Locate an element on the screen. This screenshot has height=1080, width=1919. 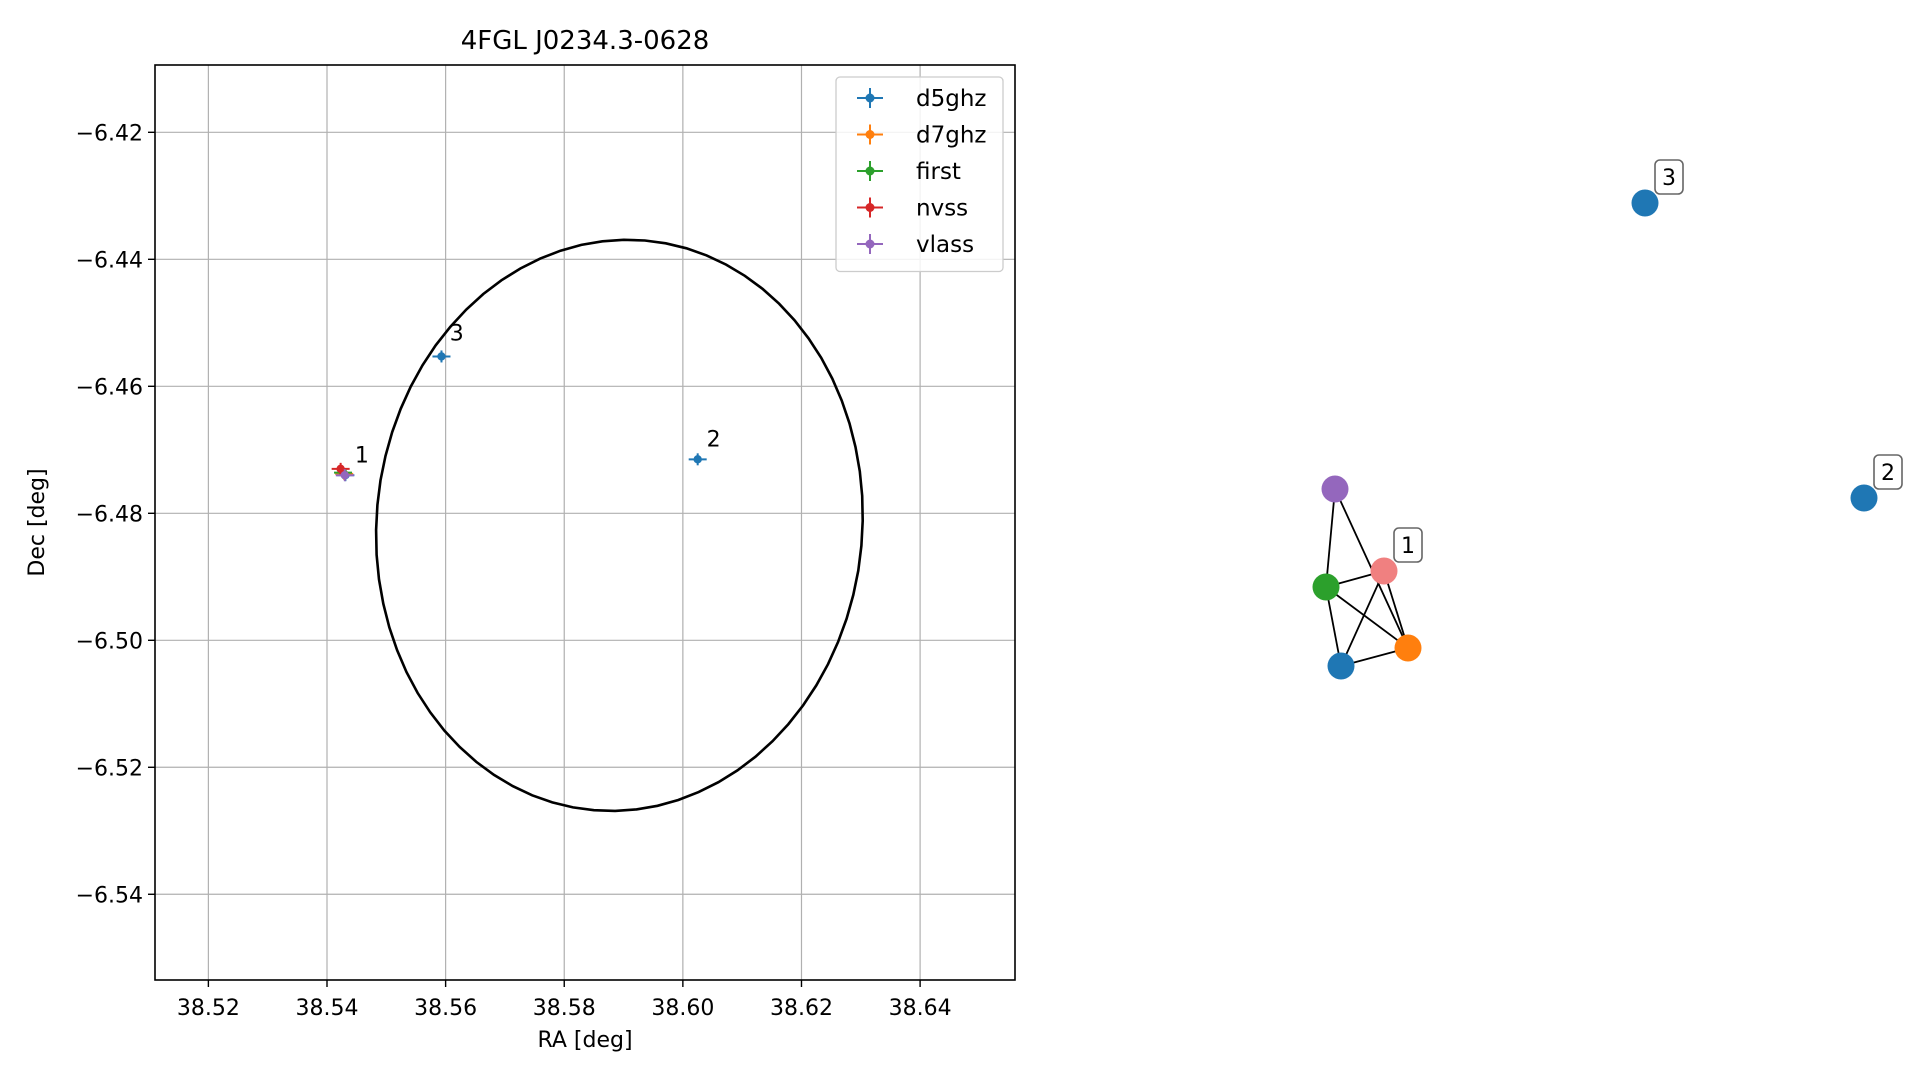
x-tick-label: 38.60 is located at coordinates (682, 1008).